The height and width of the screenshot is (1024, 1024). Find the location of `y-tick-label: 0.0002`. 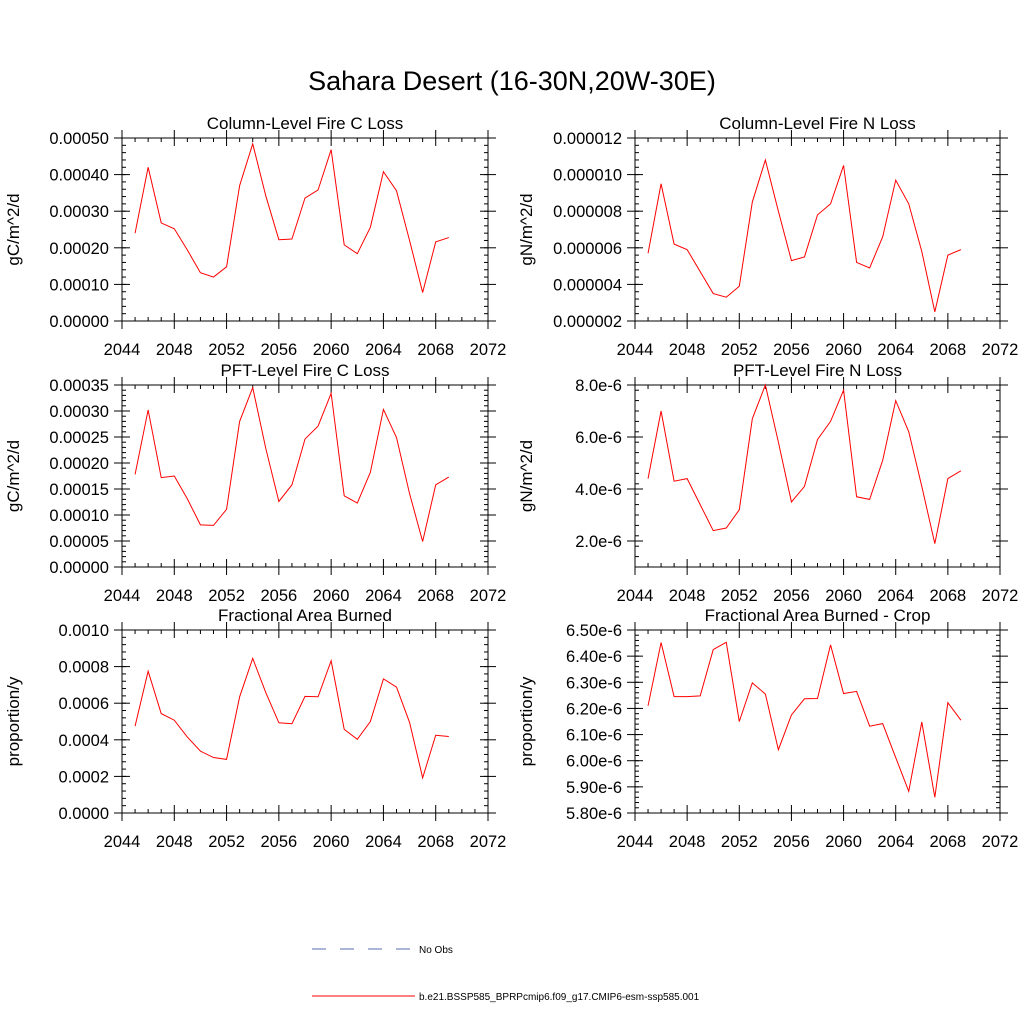

y-tick-label: 0.0002 is located at coordinates (84, 777).